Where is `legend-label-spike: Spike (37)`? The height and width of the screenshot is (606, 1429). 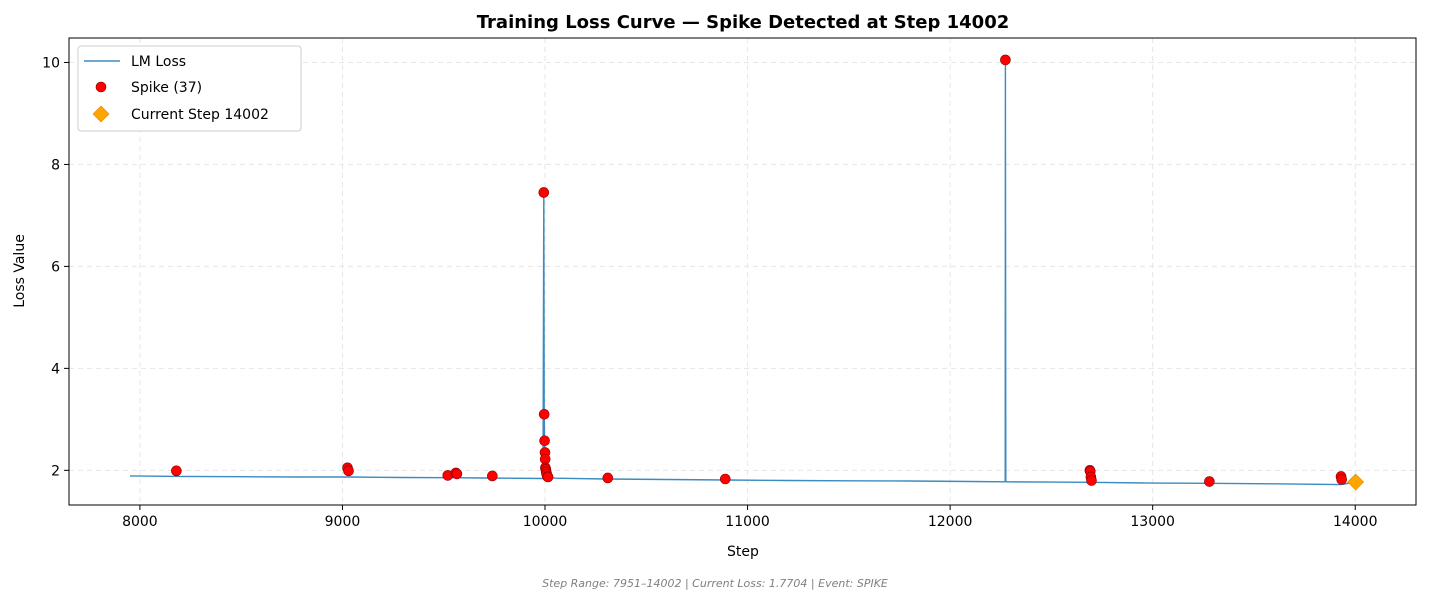
legend-label-spike: Spike (37) is located at coordinates (166, 88).